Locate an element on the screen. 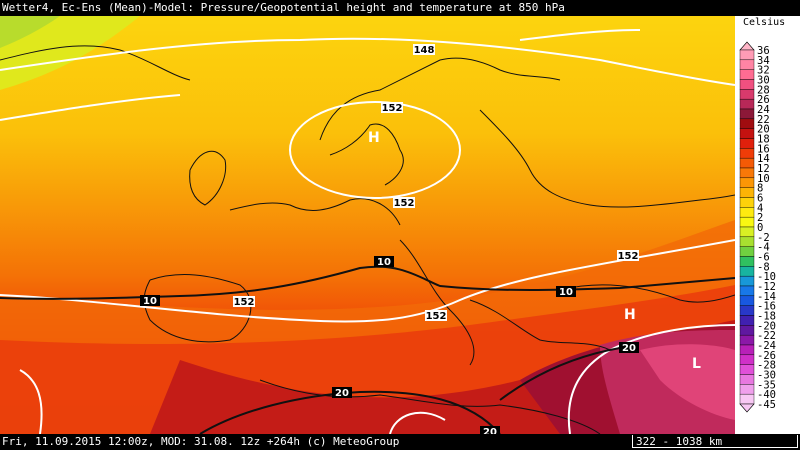 This screenshot has height=450, width=800. legend-tick-label: 22 is located at coordinates (763, 120).